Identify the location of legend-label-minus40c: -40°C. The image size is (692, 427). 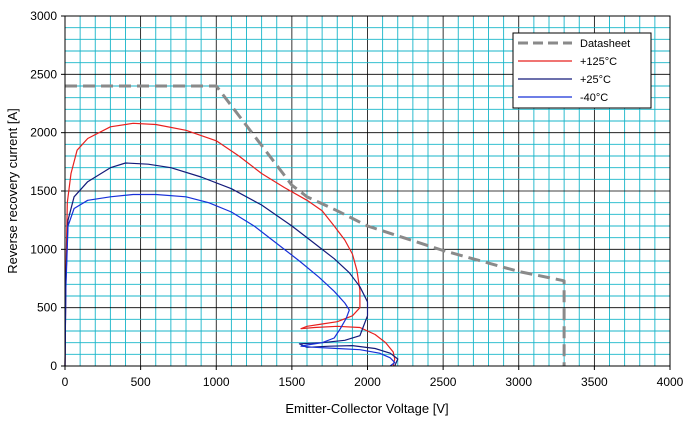
(594, 98).